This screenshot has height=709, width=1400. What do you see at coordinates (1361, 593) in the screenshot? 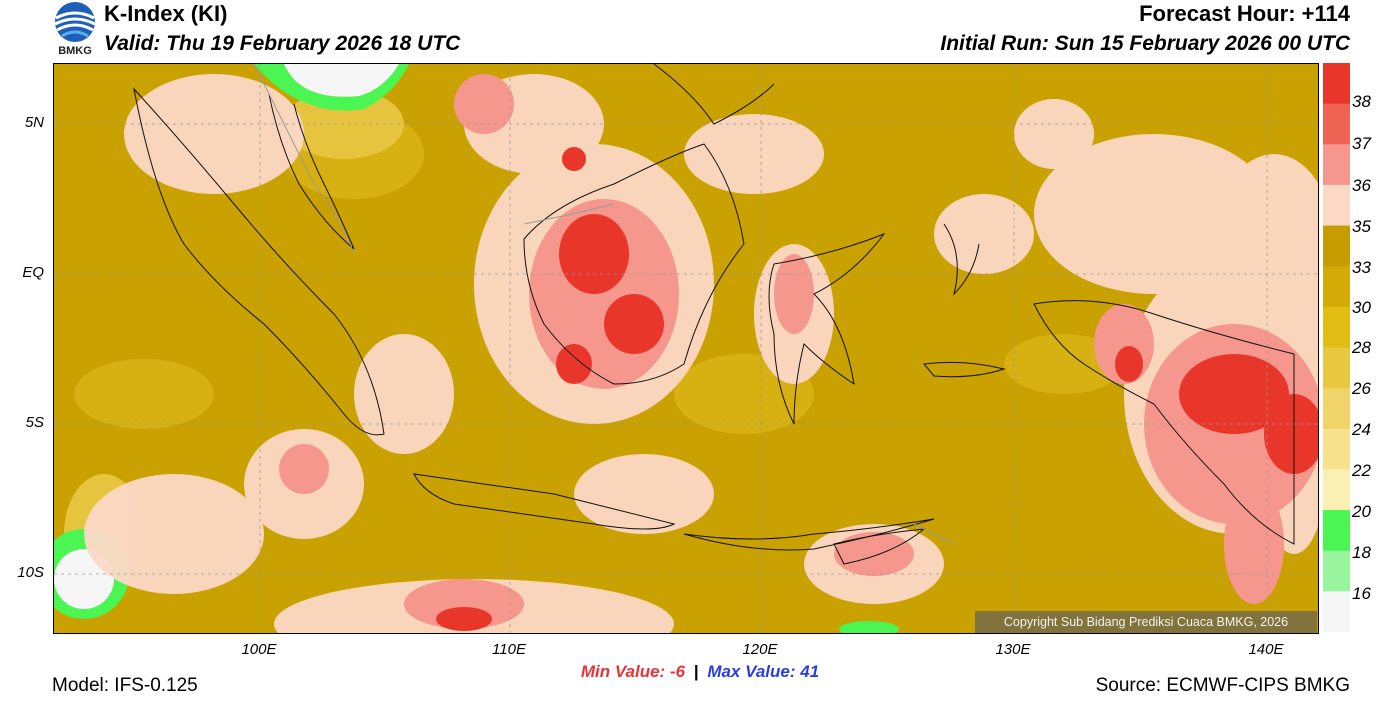
I see `colorbar-label: 16` at bounding box center [1361, 593].